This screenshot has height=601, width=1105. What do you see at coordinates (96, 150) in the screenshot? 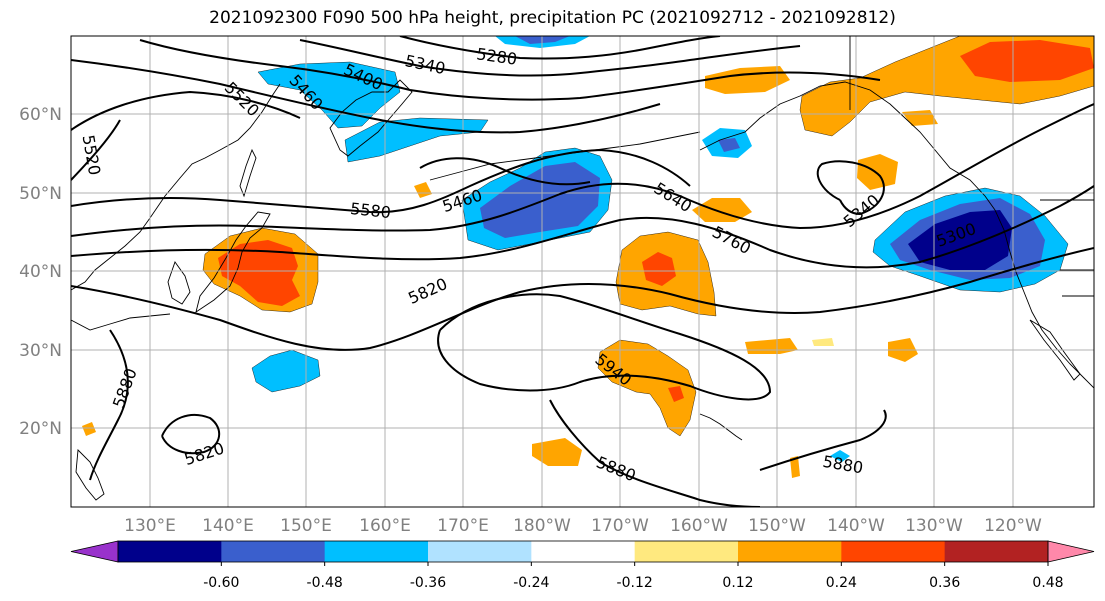
I see `contour-5520-left` at bounding box center [96, 150].